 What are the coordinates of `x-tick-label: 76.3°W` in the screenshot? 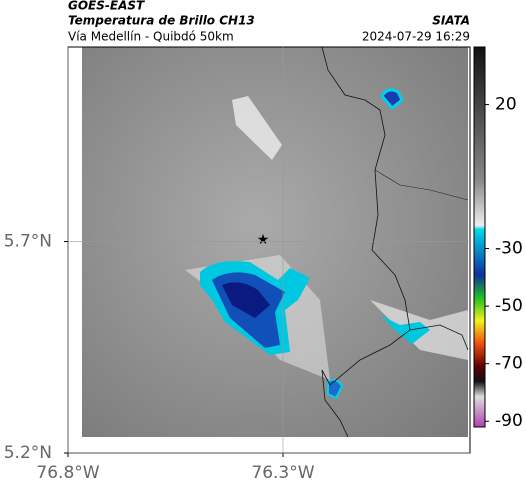 It's located at (282, 473).